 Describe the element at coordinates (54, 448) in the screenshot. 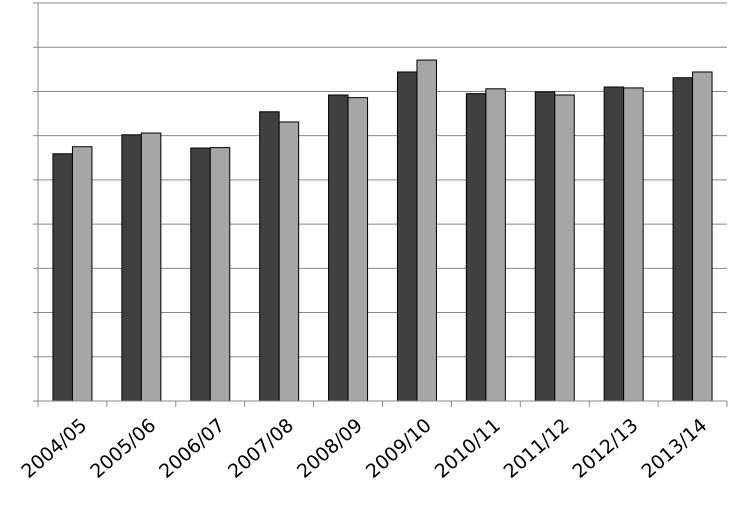

I see `x-tick-label: 2004/05` at that location.